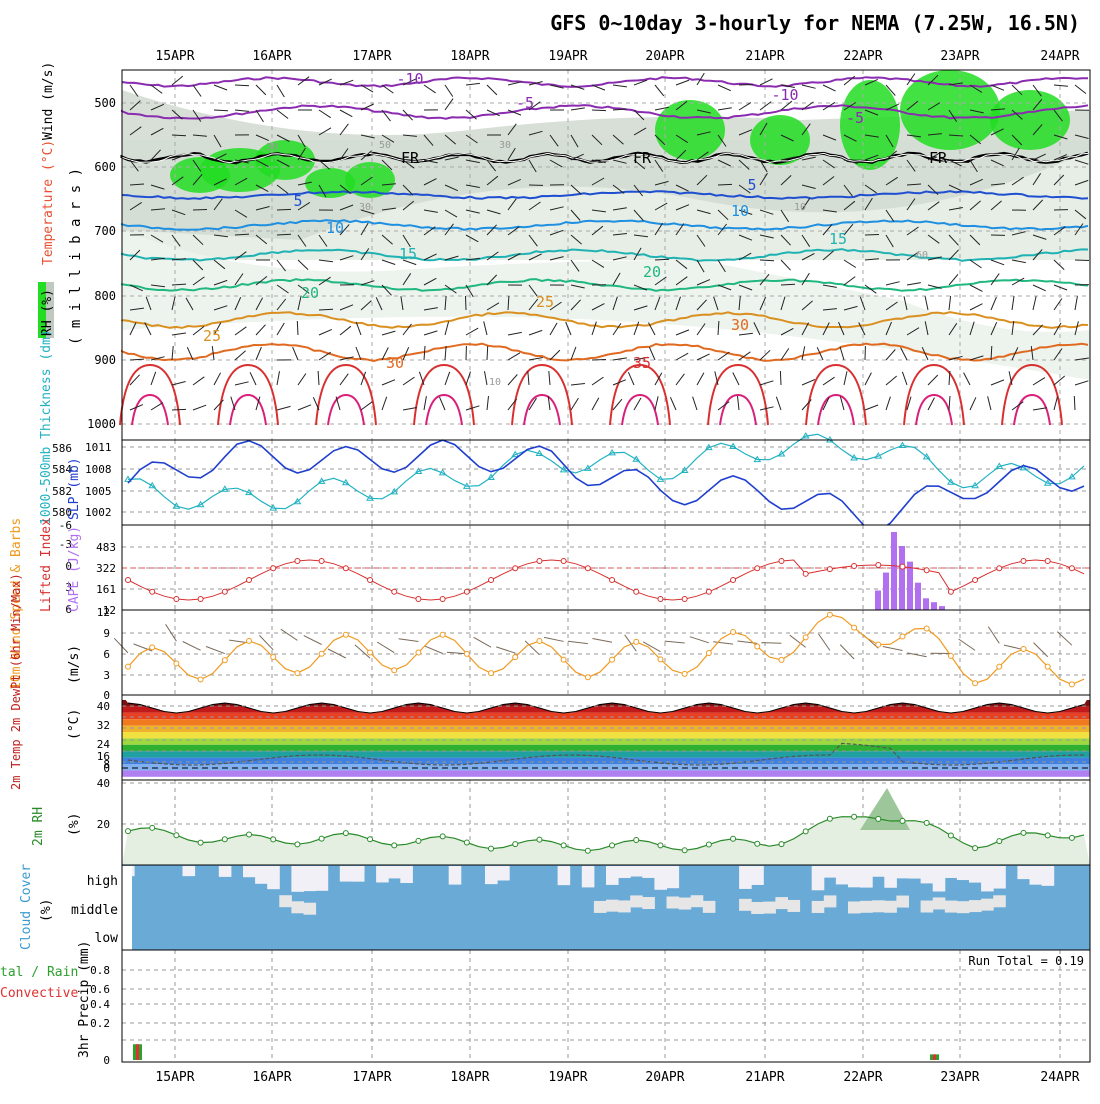 The width and height of the screenshot is (1100, 1104). What do you see at coordinates (371, 56) in the screenshot?
I see `top-date-17APR: 17APR` at bounding box center [371, 56].